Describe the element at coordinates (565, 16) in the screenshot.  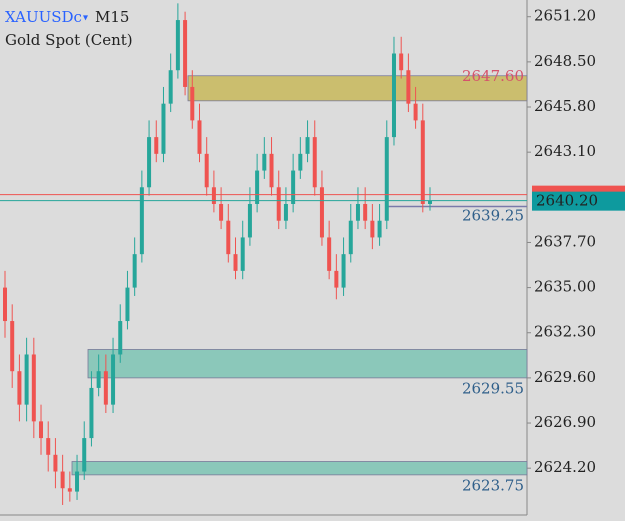
I see `y-tick-label: 2651.20` at that location.